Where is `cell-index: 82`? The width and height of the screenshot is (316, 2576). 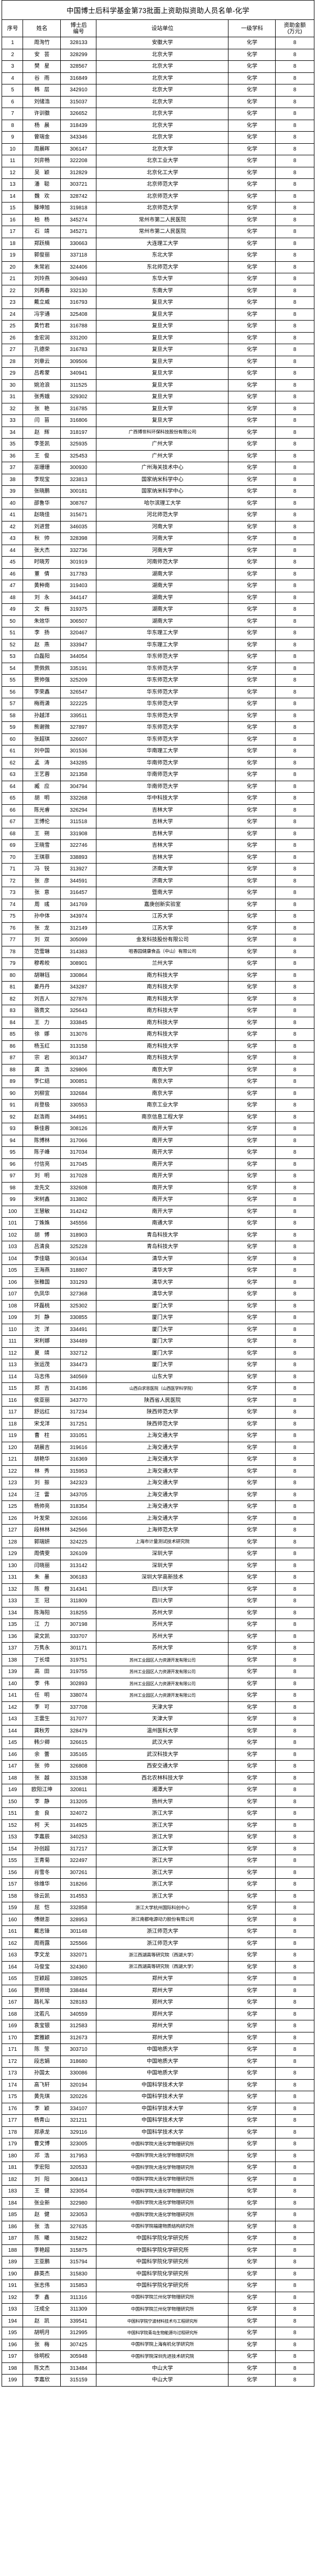 cell-index: 82 is located at coordinates (13, 999).